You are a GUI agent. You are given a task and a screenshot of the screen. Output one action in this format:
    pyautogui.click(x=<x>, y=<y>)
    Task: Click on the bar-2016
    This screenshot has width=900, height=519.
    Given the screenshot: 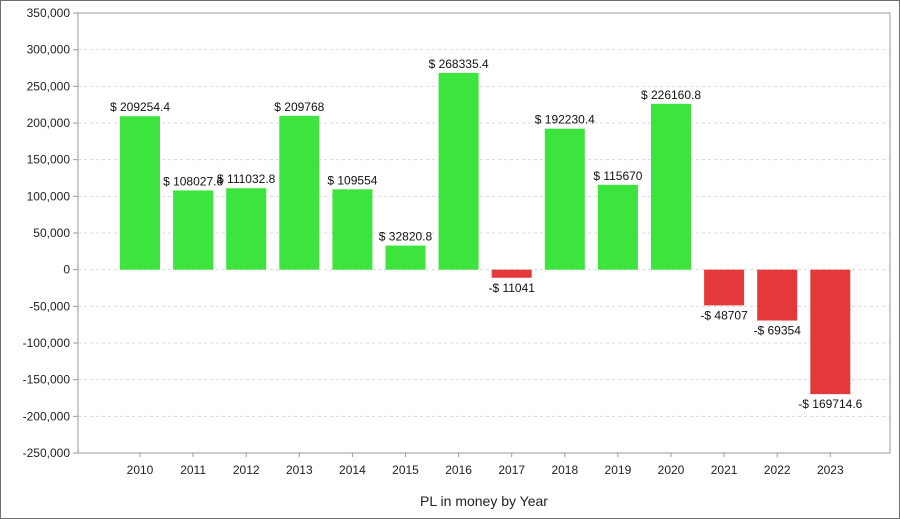 What is the action you would take?
    pyautogui.click(x=458, y=171)
    